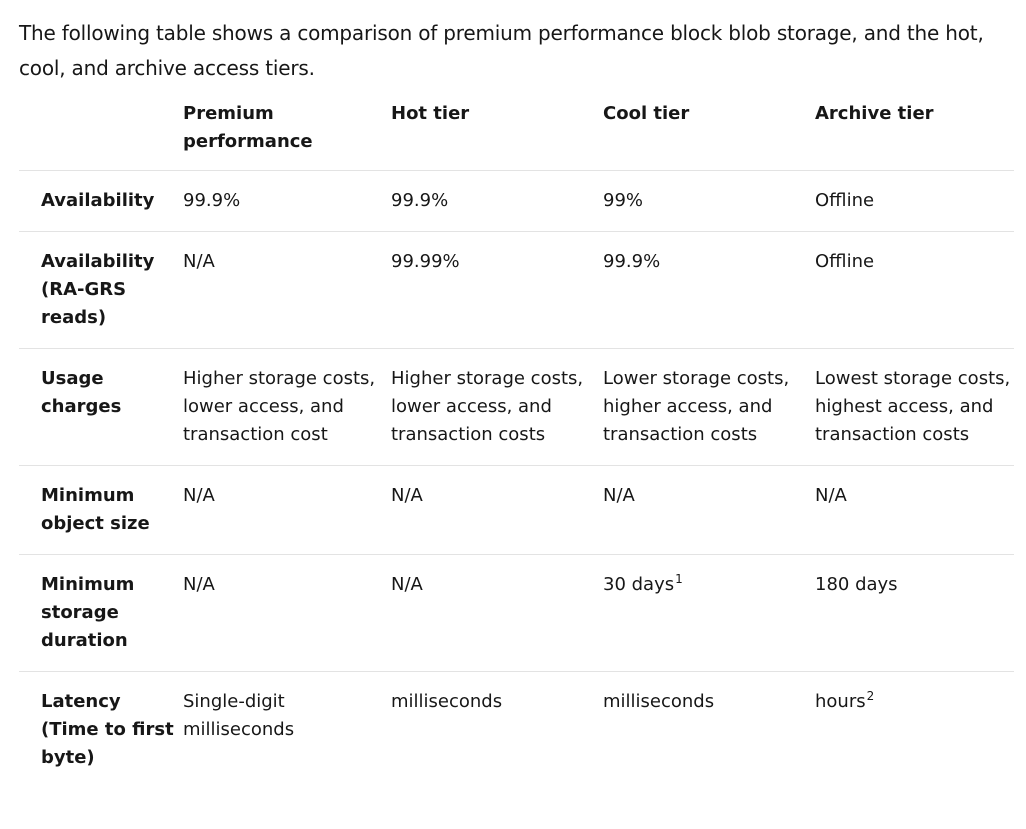  Describe the element at coordinates (88, 612) in the screenshot. I see `row-label-minimum-storage-duration: Minimum storage duration` at that location.